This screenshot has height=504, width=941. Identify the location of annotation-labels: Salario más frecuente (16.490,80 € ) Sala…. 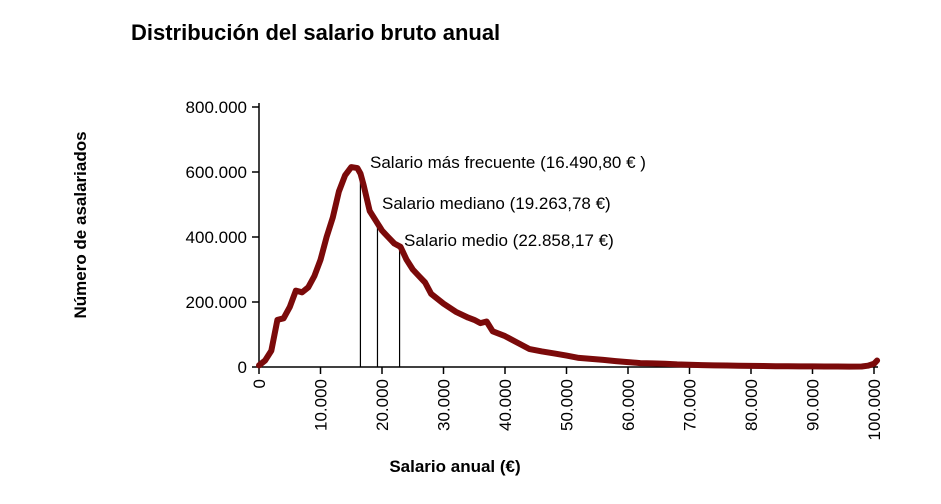
(508, 201).